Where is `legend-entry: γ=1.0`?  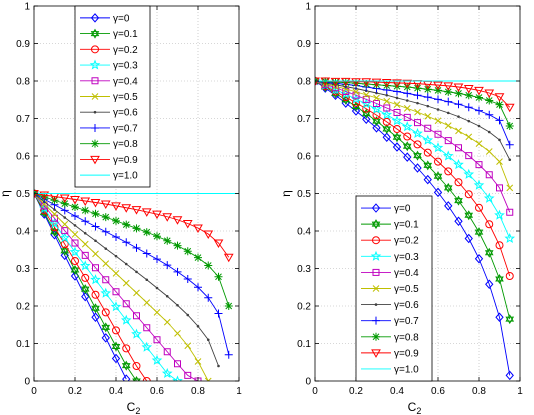 legend-entry: γ=1.0 is located at coordinates (109, 176).